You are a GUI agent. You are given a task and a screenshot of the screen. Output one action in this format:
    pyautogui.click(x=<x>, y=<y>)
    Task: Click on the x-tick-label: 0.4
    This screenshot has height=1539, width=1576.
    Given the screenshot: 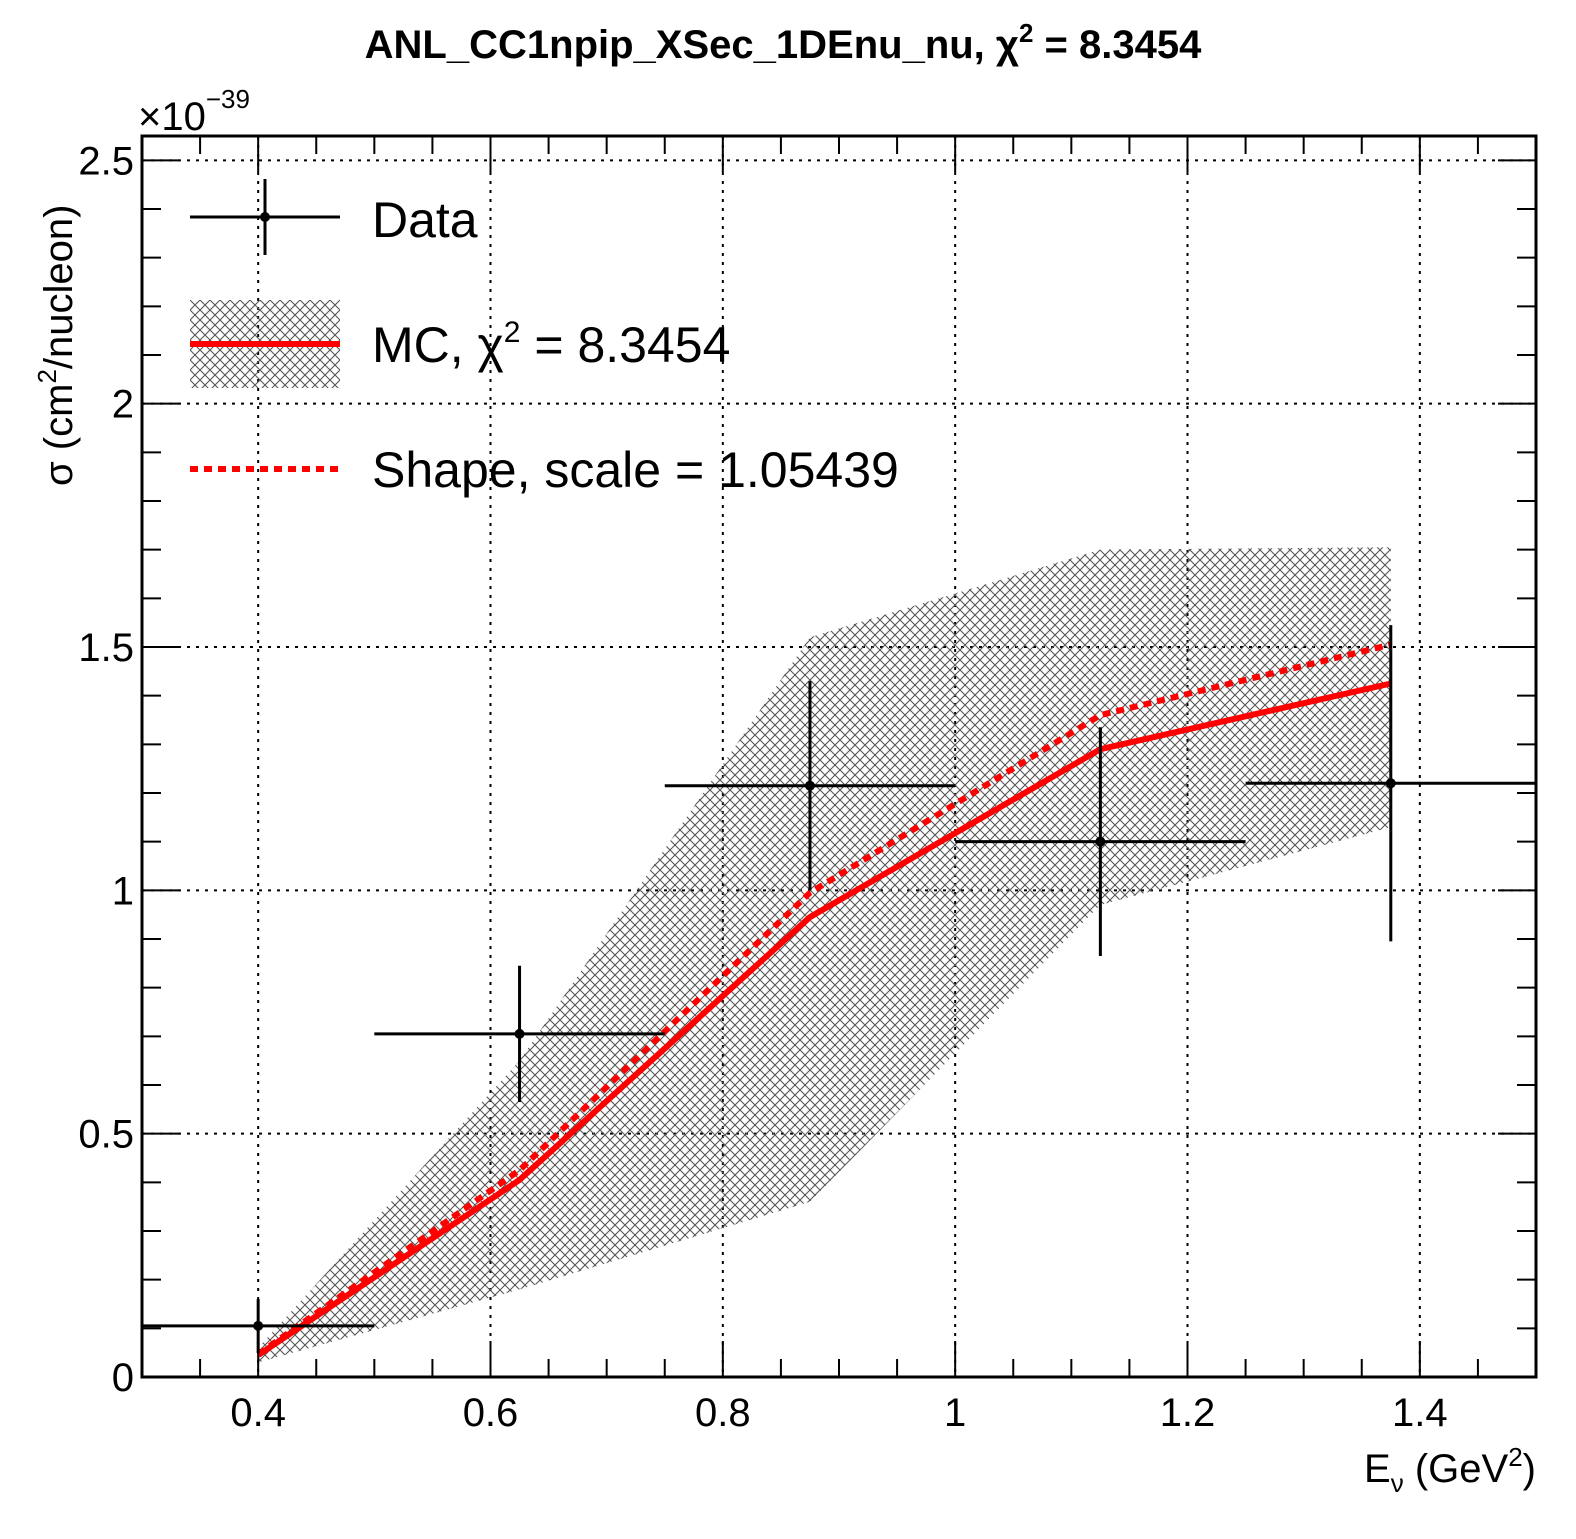 What is the action you would take?
    pyautogui.click(x=258, y=1413)
    